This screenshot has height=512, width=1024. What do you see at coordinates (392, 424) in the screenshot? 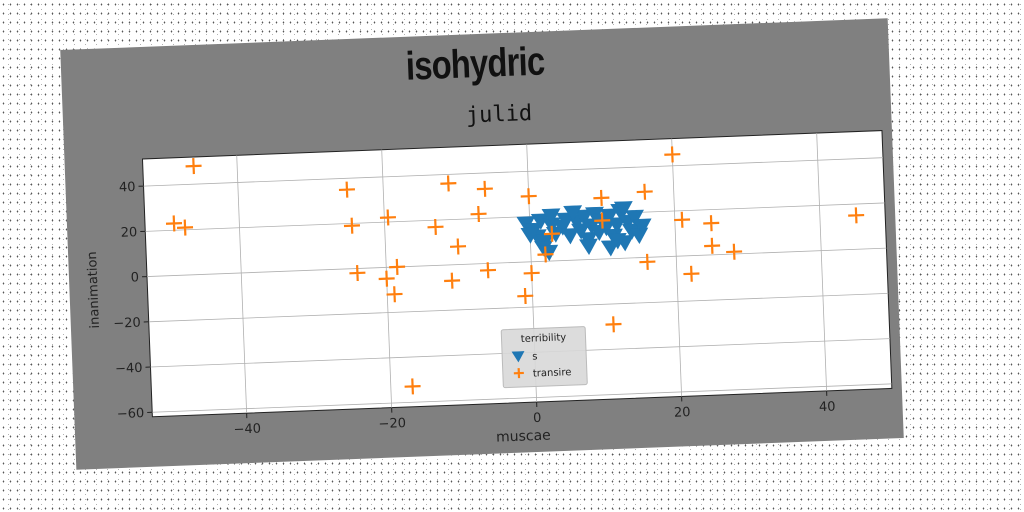
I see `x-tick-label: −20` at bounding box center [392, 424].